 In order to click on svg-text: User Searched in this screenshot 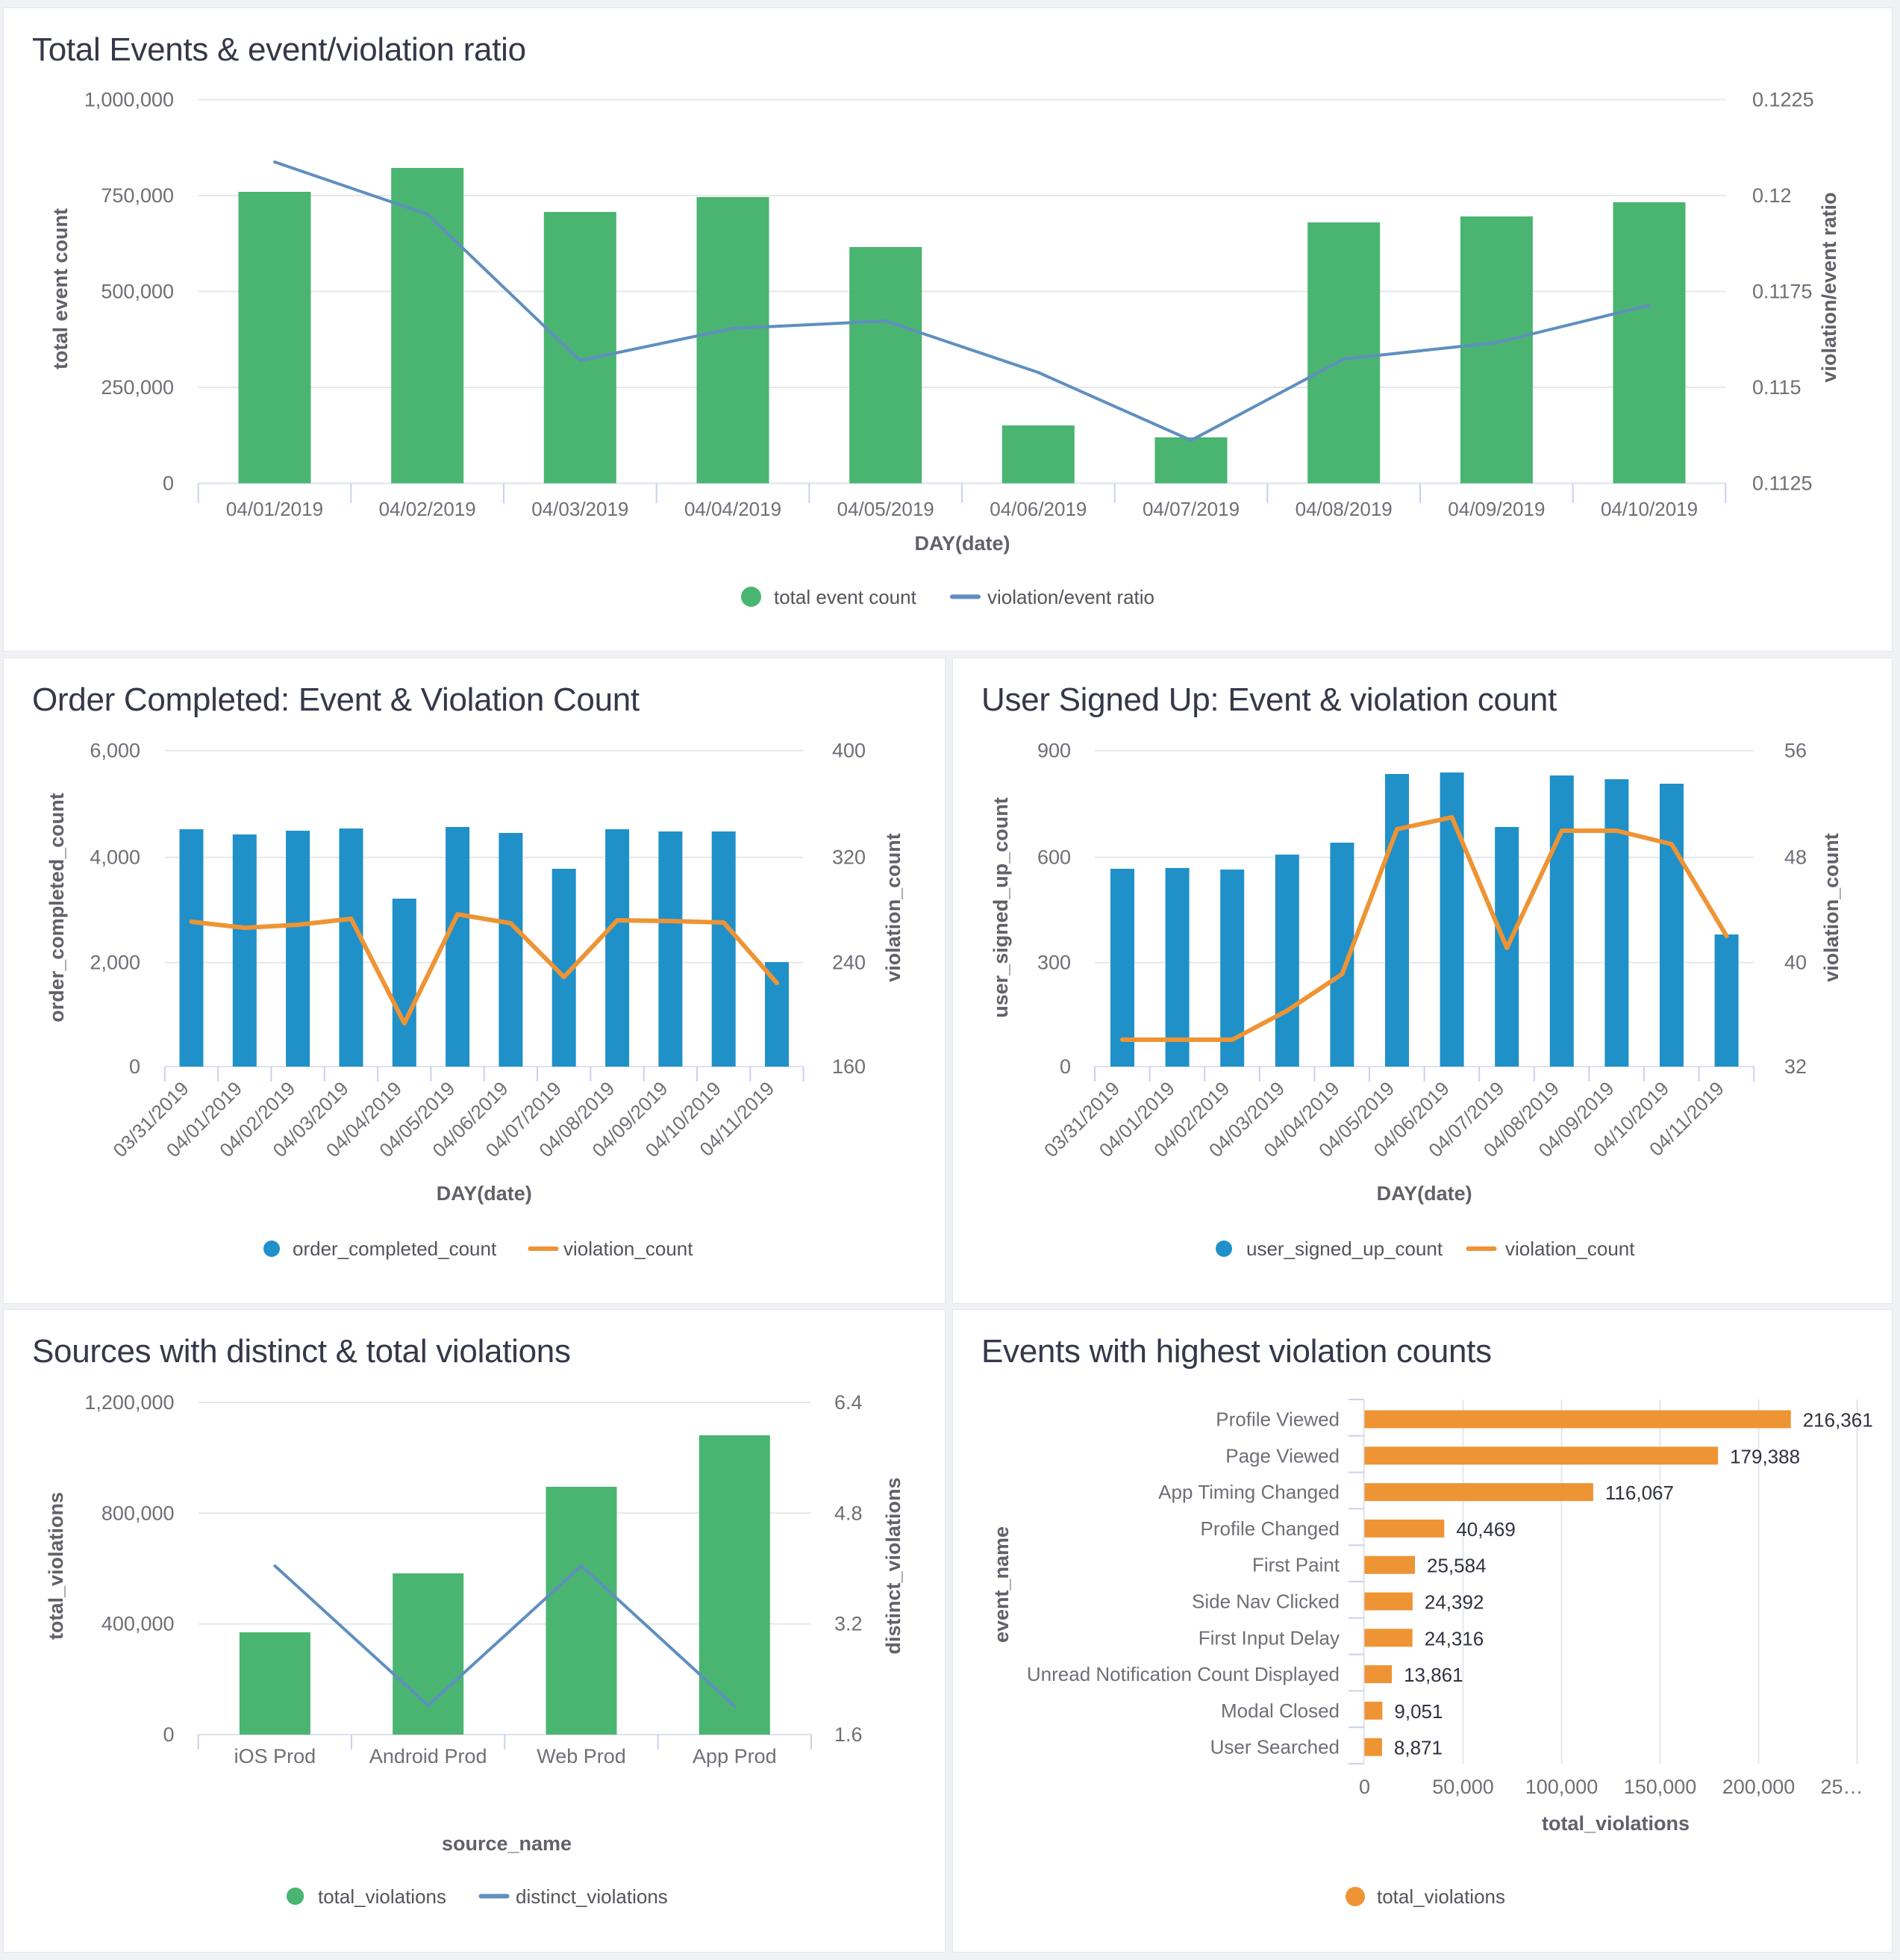, I will do `click(1275, 1747)`.